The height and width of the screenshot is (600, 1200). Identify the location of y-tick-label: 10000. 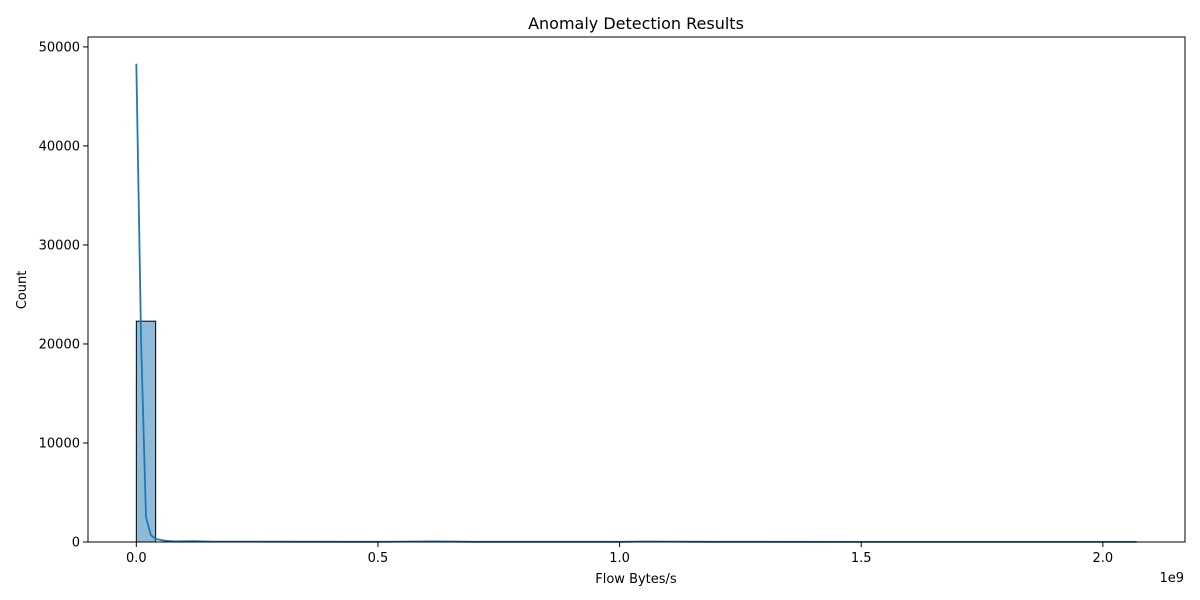
(59, 443).